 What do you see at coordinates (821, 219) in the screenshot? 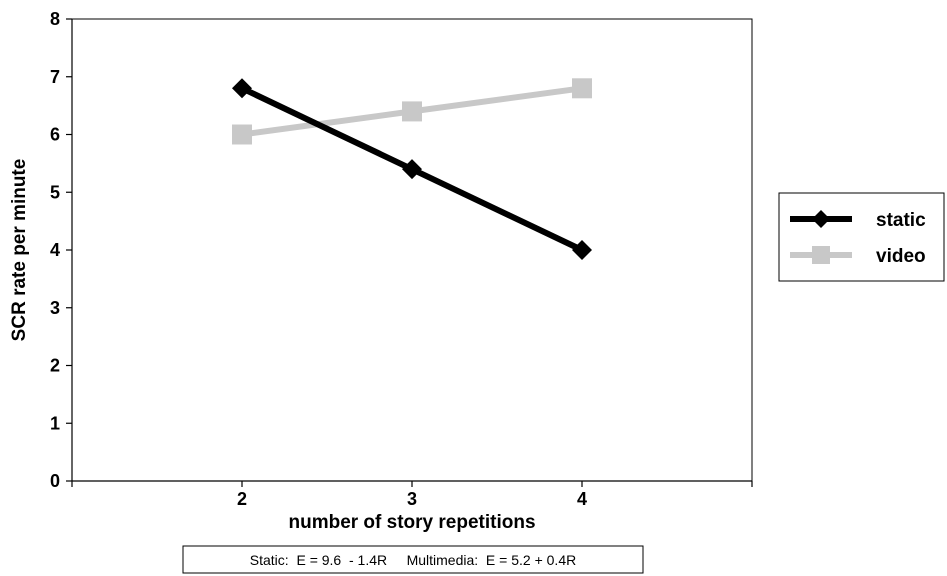
I see `legend-marker-static` at bounding box center [821, 219].